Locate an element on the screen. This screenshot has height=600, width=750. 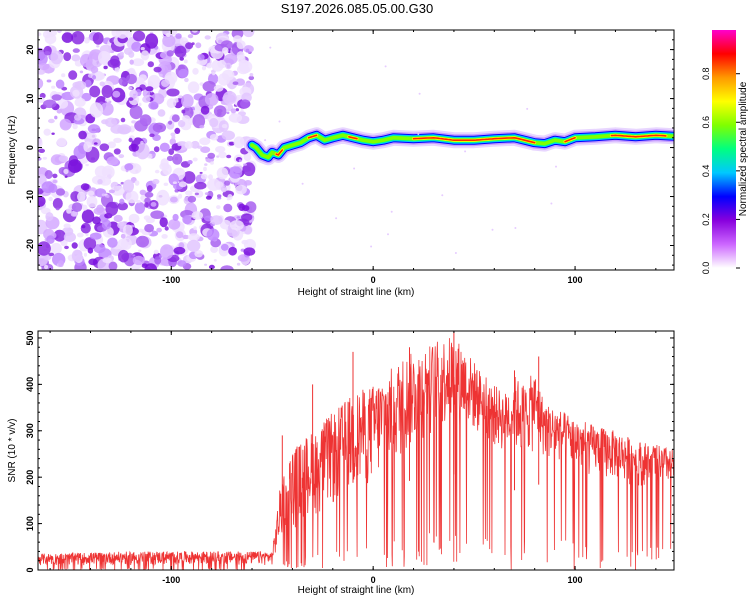
y-tick-label: 20 is located at coordinates (30, 50).